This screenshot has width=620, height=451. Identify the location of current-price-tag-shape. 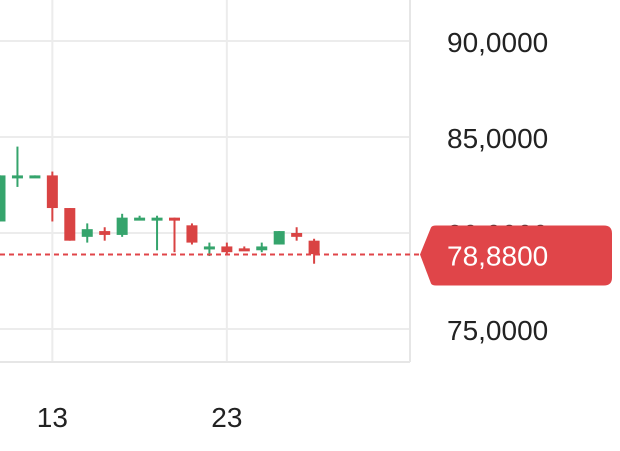
(516, 255).